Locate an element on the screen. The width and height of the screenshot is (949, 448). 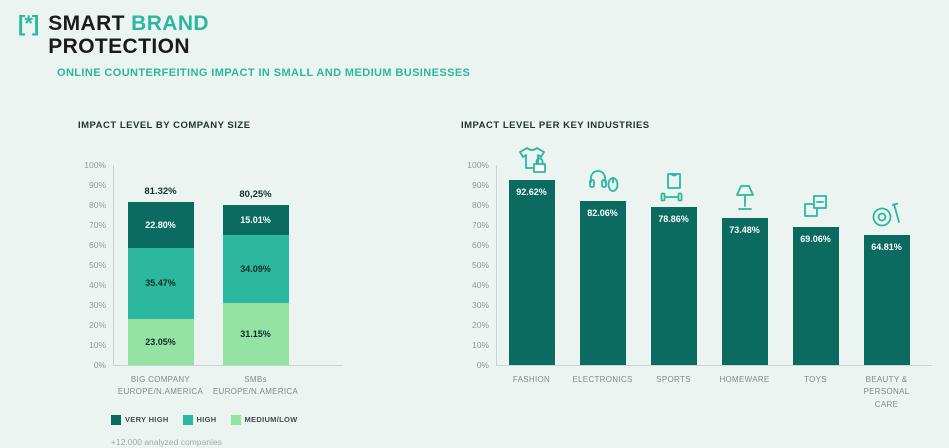
stacked-bar: 81.32% 22.80% 35.47% 23.05% is located at coordinates (160, 275).